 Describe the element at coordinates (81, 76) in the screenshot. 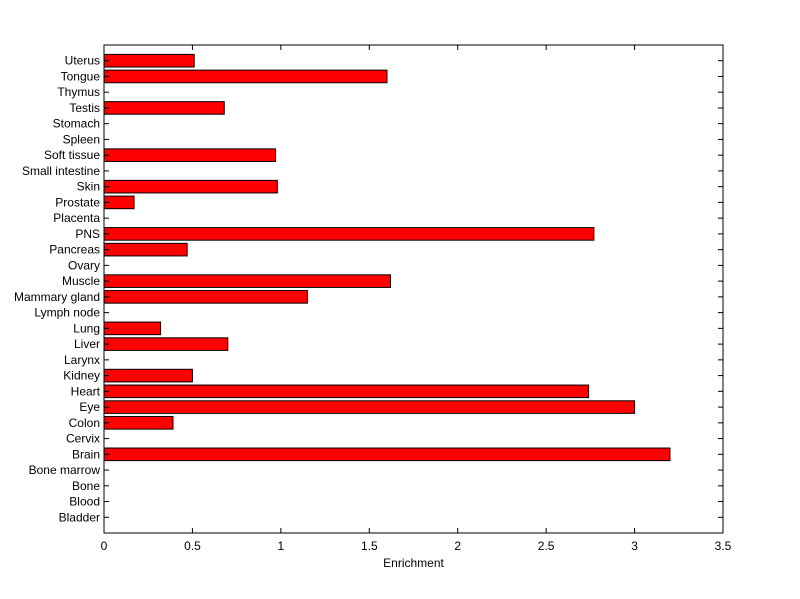

I see `y-tick-label: Tongue` at that location.